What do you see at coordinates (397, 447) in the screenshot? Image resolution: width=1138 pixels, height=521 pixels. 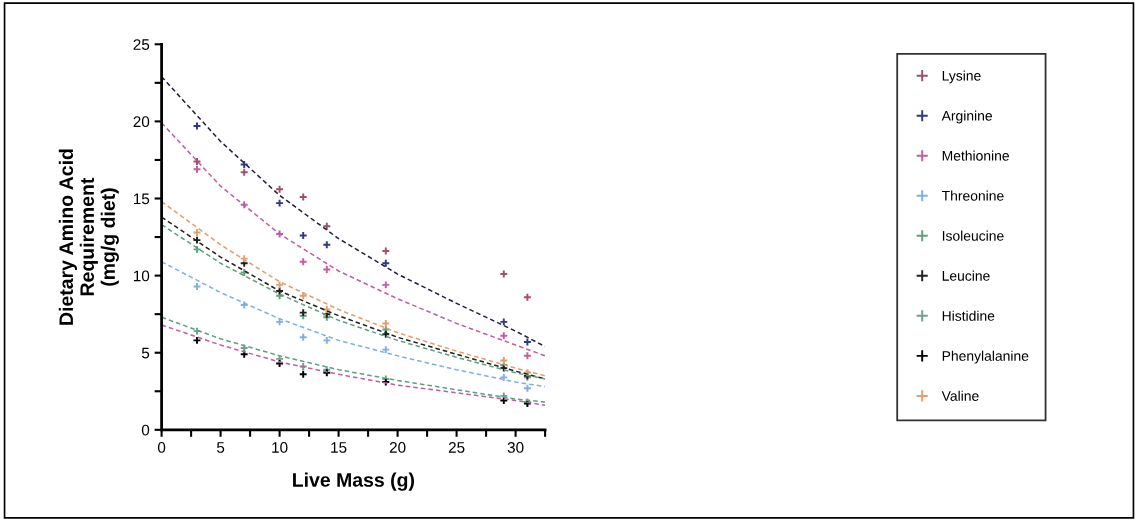 I see `x-tick-label: 20` at bounding box center [397, 447].